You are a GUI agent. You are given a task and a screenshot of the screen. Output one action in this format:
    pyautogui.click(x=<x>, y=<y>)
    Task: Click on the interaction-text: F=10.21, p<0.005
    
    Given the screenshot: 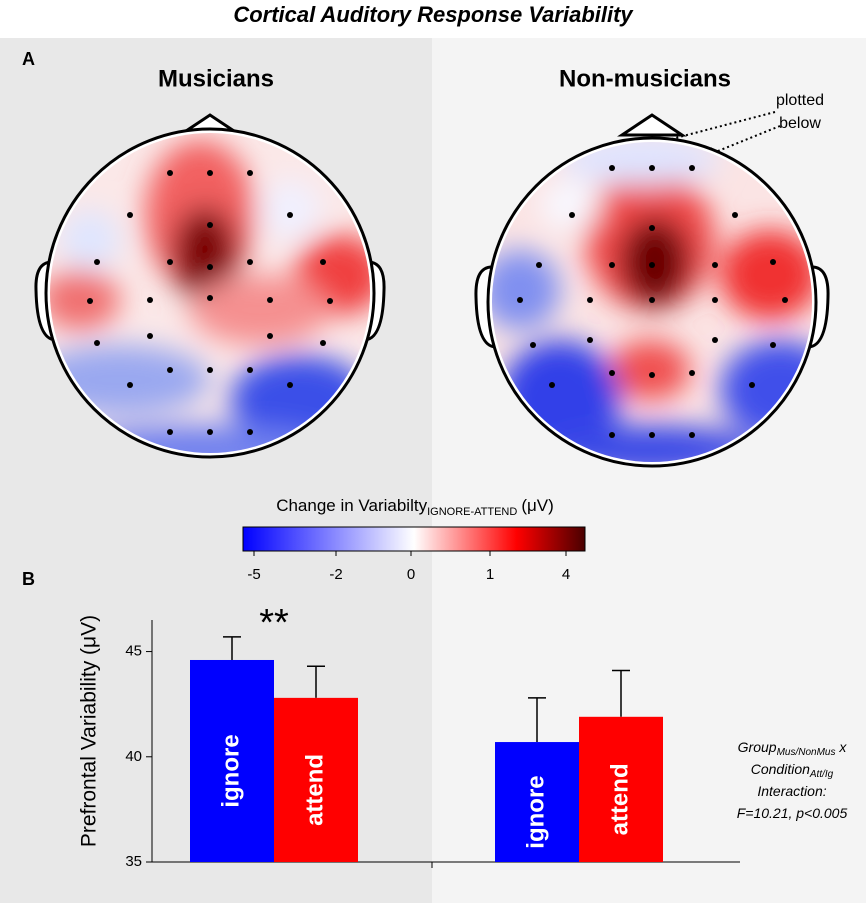 What is the action you would take?
    pyautogui.click(x=792, y=813)
    